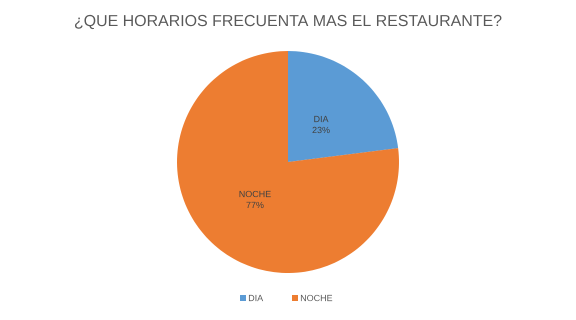 The image size is (576, 320). Describe the element at coordinates (256, 298) in the screenshot. I see `legend-label: DIA` at that location.